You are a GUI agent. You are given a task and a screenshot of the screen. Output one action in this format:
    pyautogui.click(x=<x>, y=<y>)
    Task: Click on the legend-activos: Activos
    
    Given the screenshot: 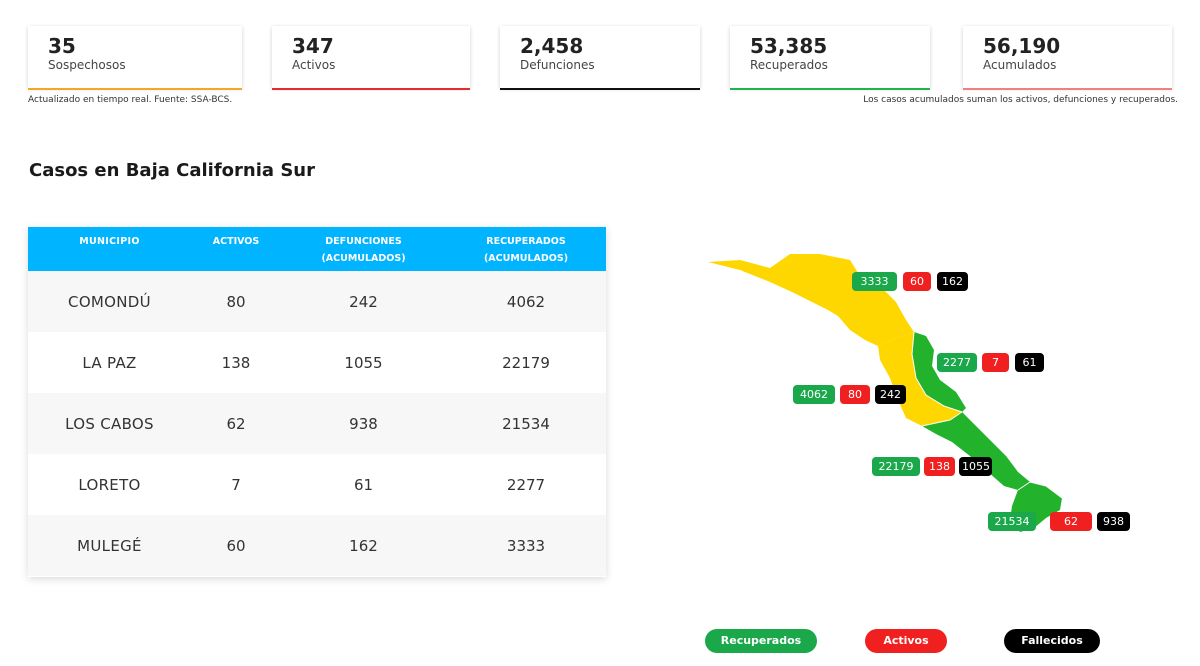 What is the action you would take?
    pyautogui.click(x=906, y=641)
    